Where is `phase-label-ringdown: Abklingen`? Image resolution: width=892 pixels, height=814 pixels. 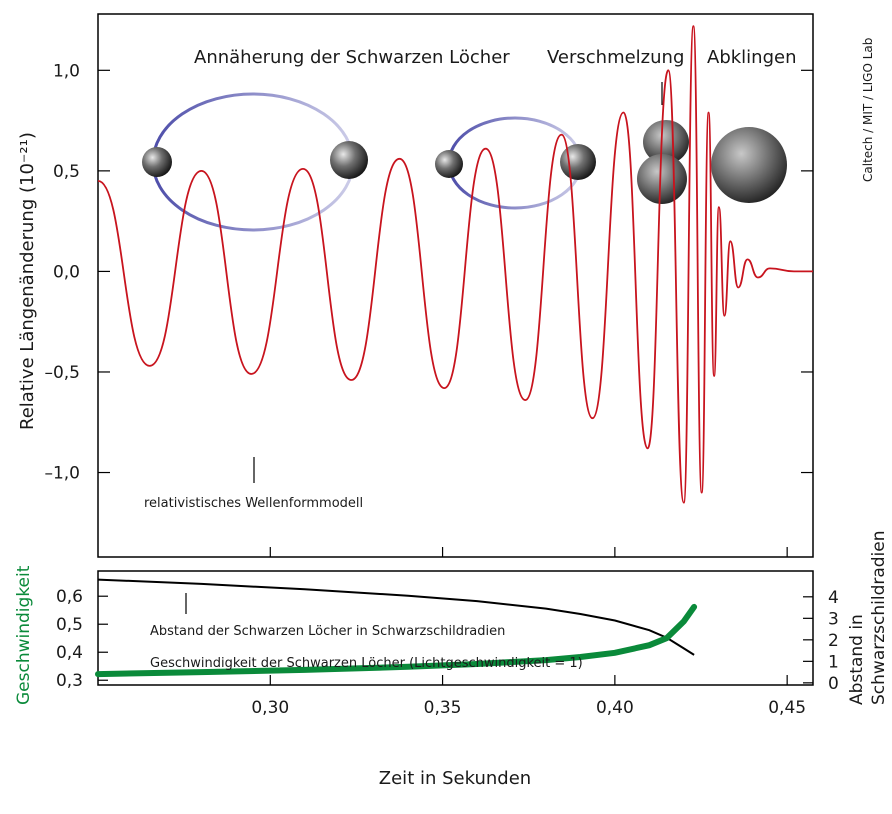
phase-label-ringdown: Abklingen is located at coordinates (751, 57).